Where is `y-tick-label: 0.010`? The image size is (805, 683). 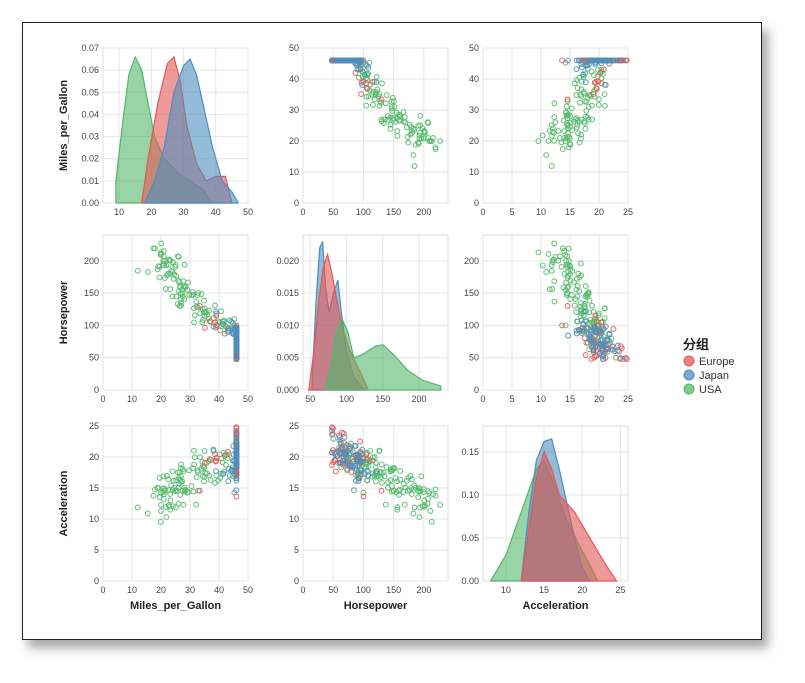
y-tick-label: 0.010 is located at coordinates (287, 325).